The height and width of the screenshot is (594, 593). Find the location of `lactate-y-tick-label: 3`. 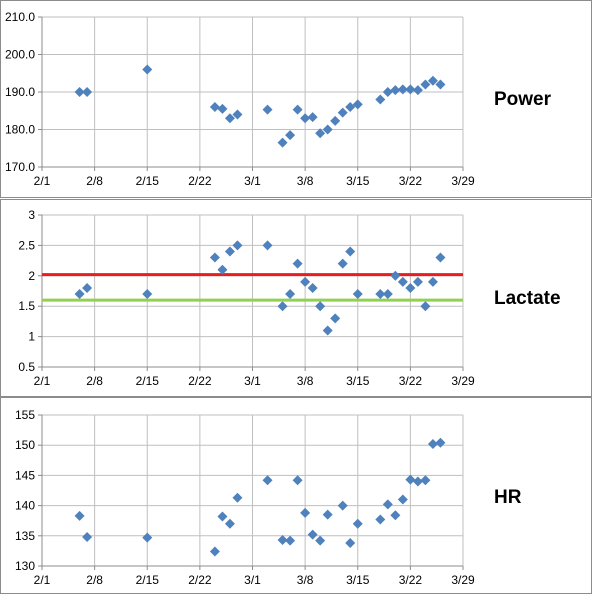

lactate-y-tick-label: 3 is located at coordinates (31, 215).